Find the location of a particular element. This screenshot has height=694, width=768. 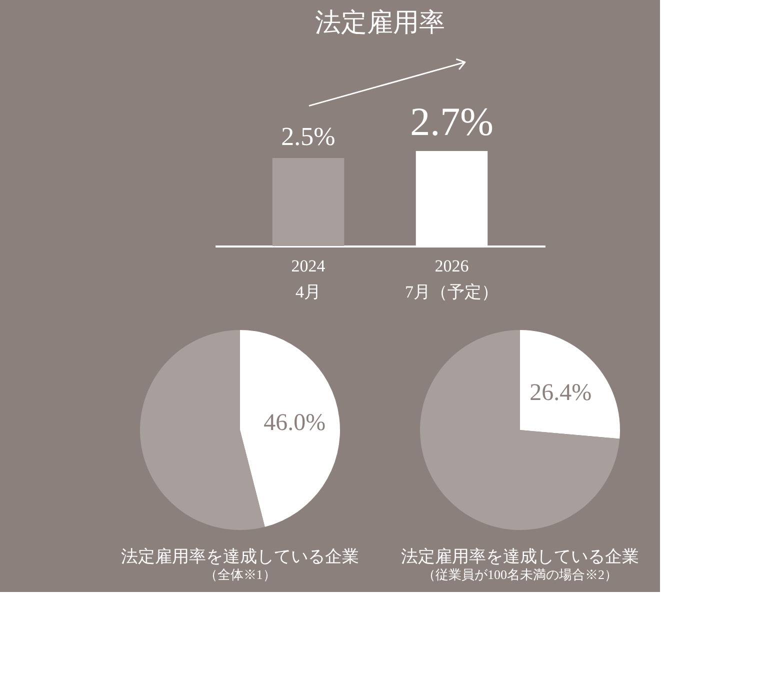

data-label: 46.0% is located at coordinates (295, 423).